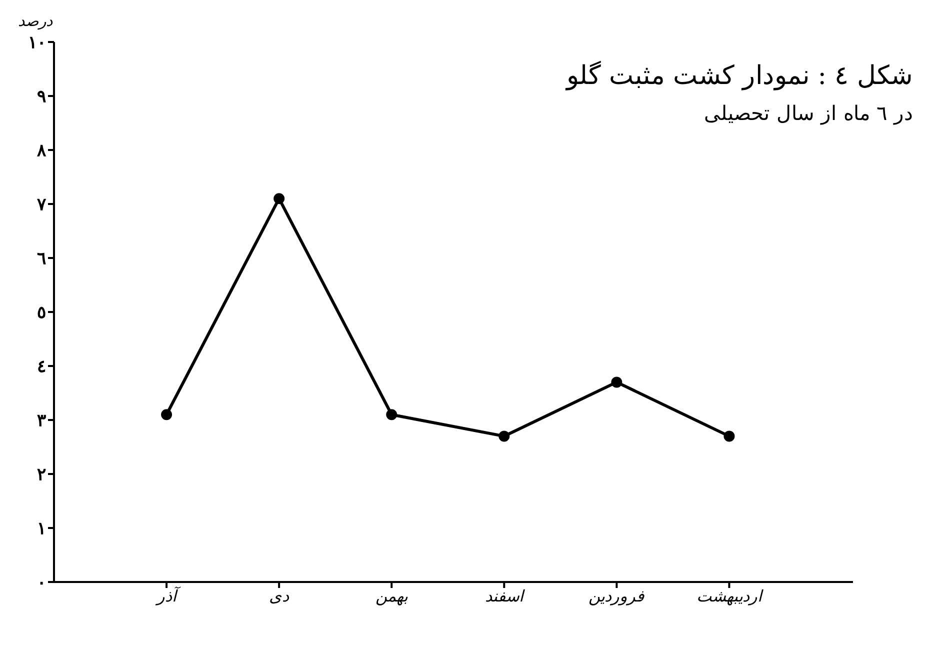 The height and width of the screenshot is (650, 951). I want to click on y-tick-label: ٦, so click(41, 259).